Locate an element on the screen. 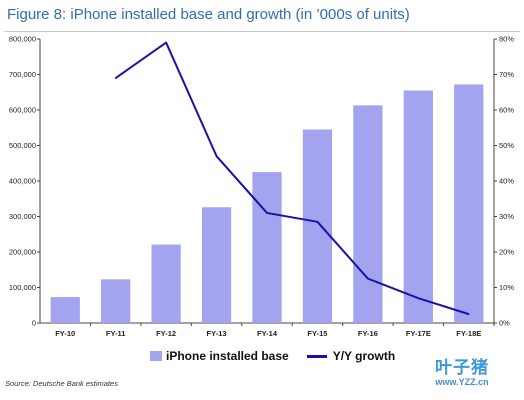 The image size is (524, 400). y-right-tick-label: 70% is located at coordinates (506, 74).